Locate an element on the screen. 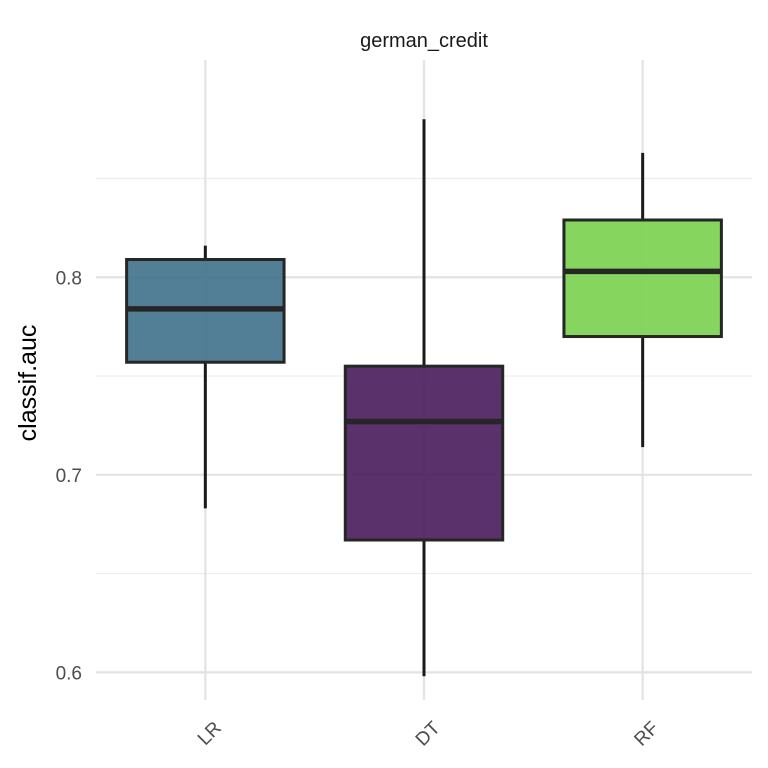  x-tick-label: RF is located at coordinates (646, 734).